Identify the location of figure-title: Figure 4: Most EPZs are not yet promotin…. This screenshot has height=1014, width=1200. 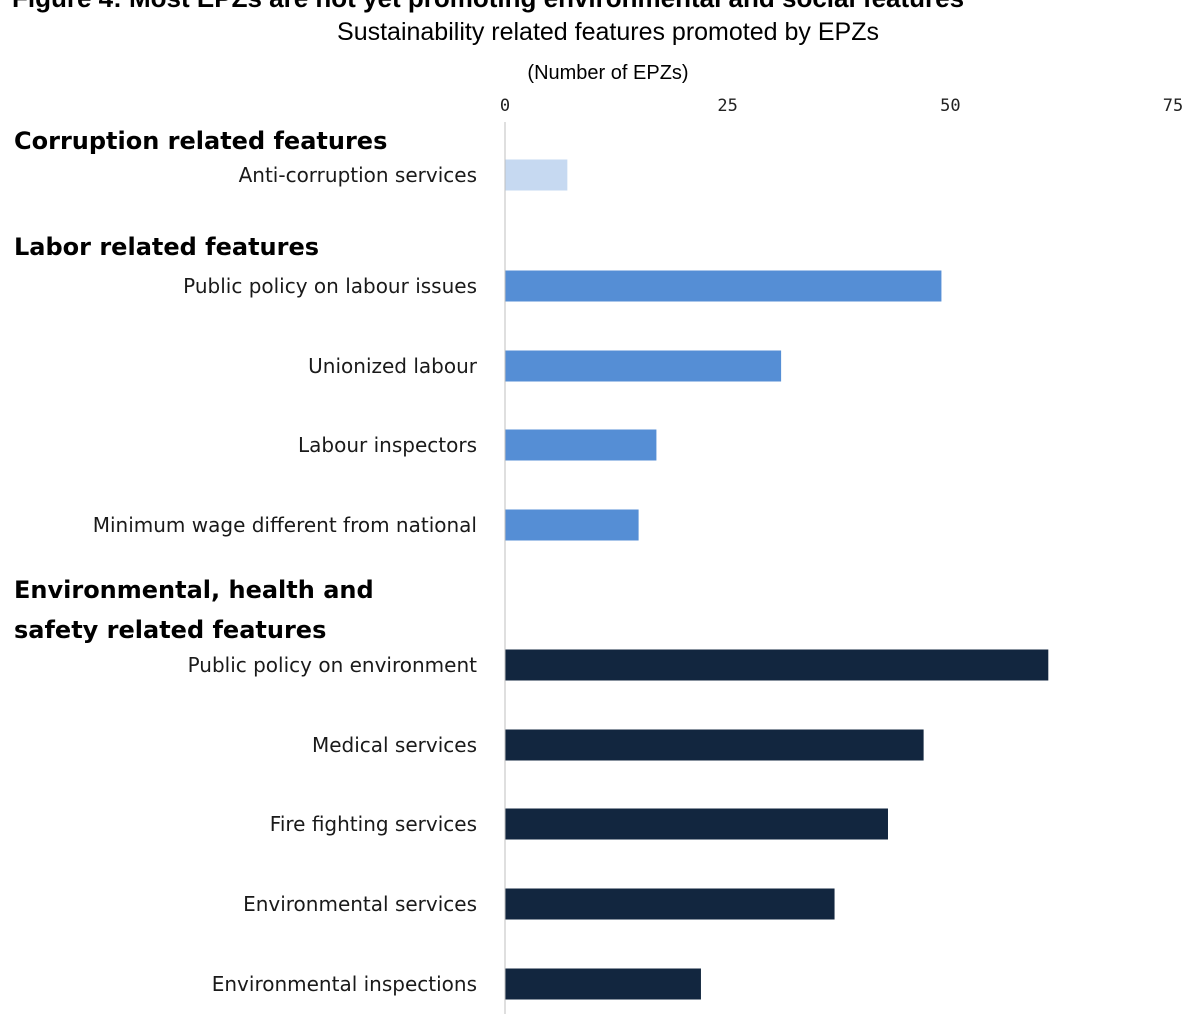
(488, 6).